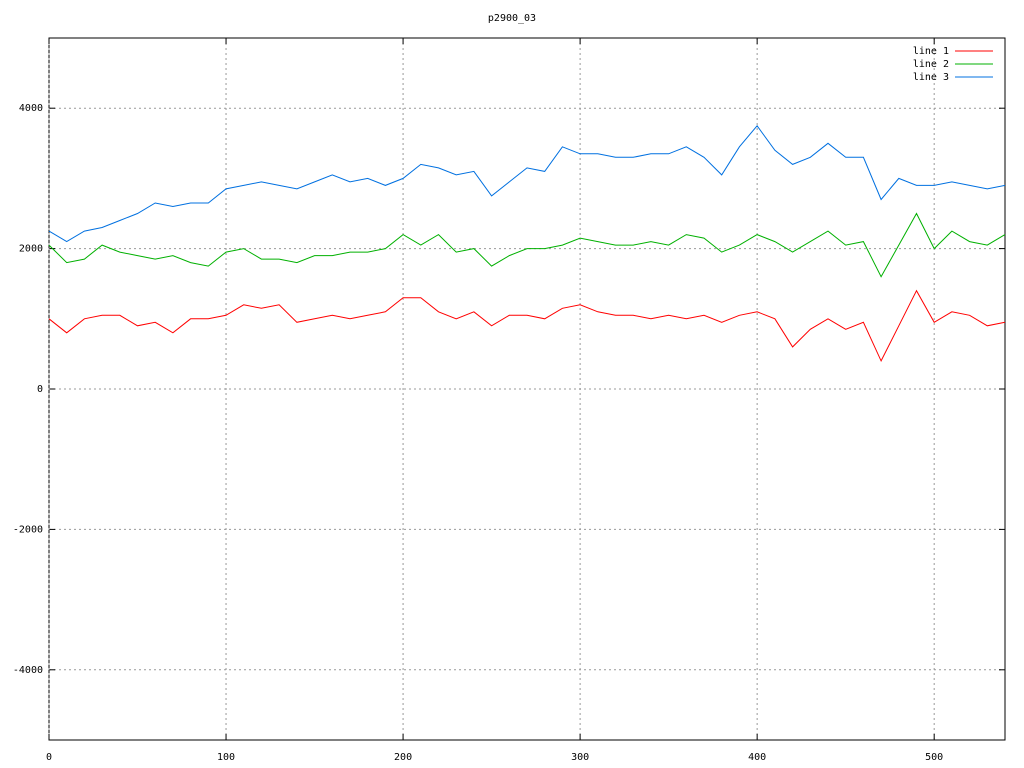 The height and width of the screenshot is (768, 1024). I want to click on legend-label: line 3, so click(931, 77).